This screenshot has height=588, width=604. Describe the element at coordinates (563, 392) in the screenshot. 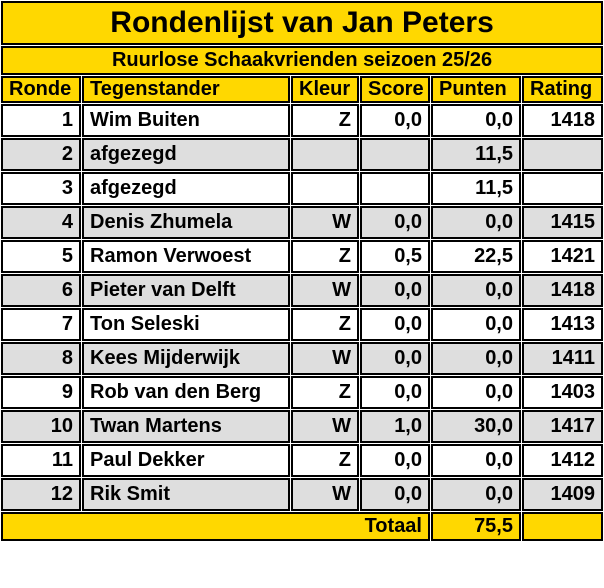

I see `cell-rating: 1403` at that location.